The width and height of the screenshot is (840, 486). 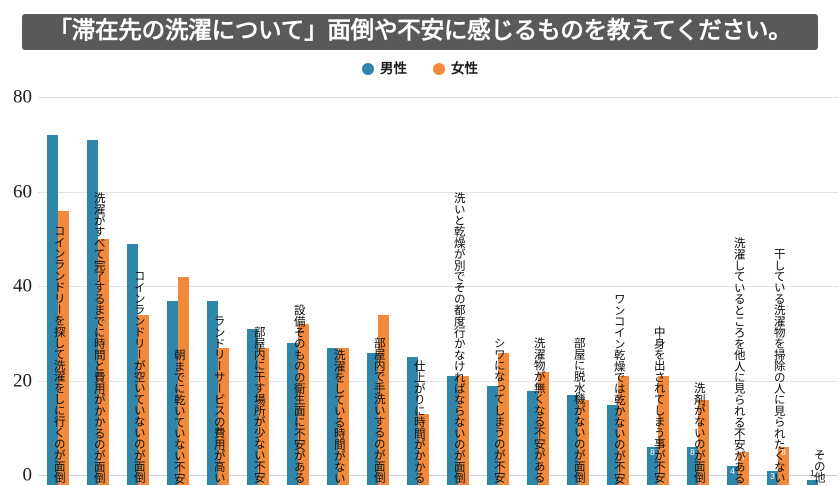 What do you see at coordinates (738, 359) in the screenshot?
I see `category-label: 洗濯しているところを他人に見られる不安がある` at bounding box center [738, 359].